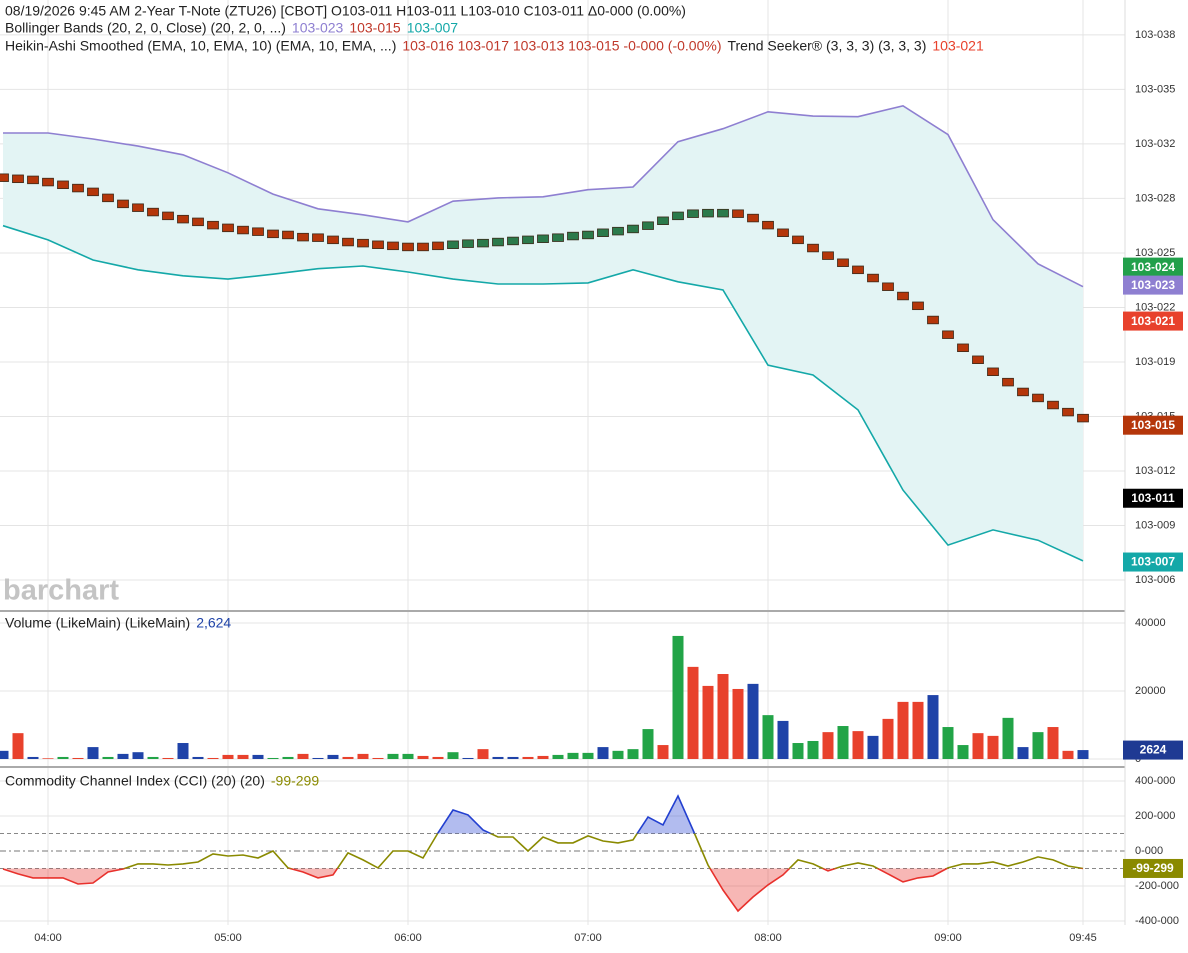 This screenshot has height=953, width=1188. I want to click on y-tick-label: 103-009, so click(1155, 525).